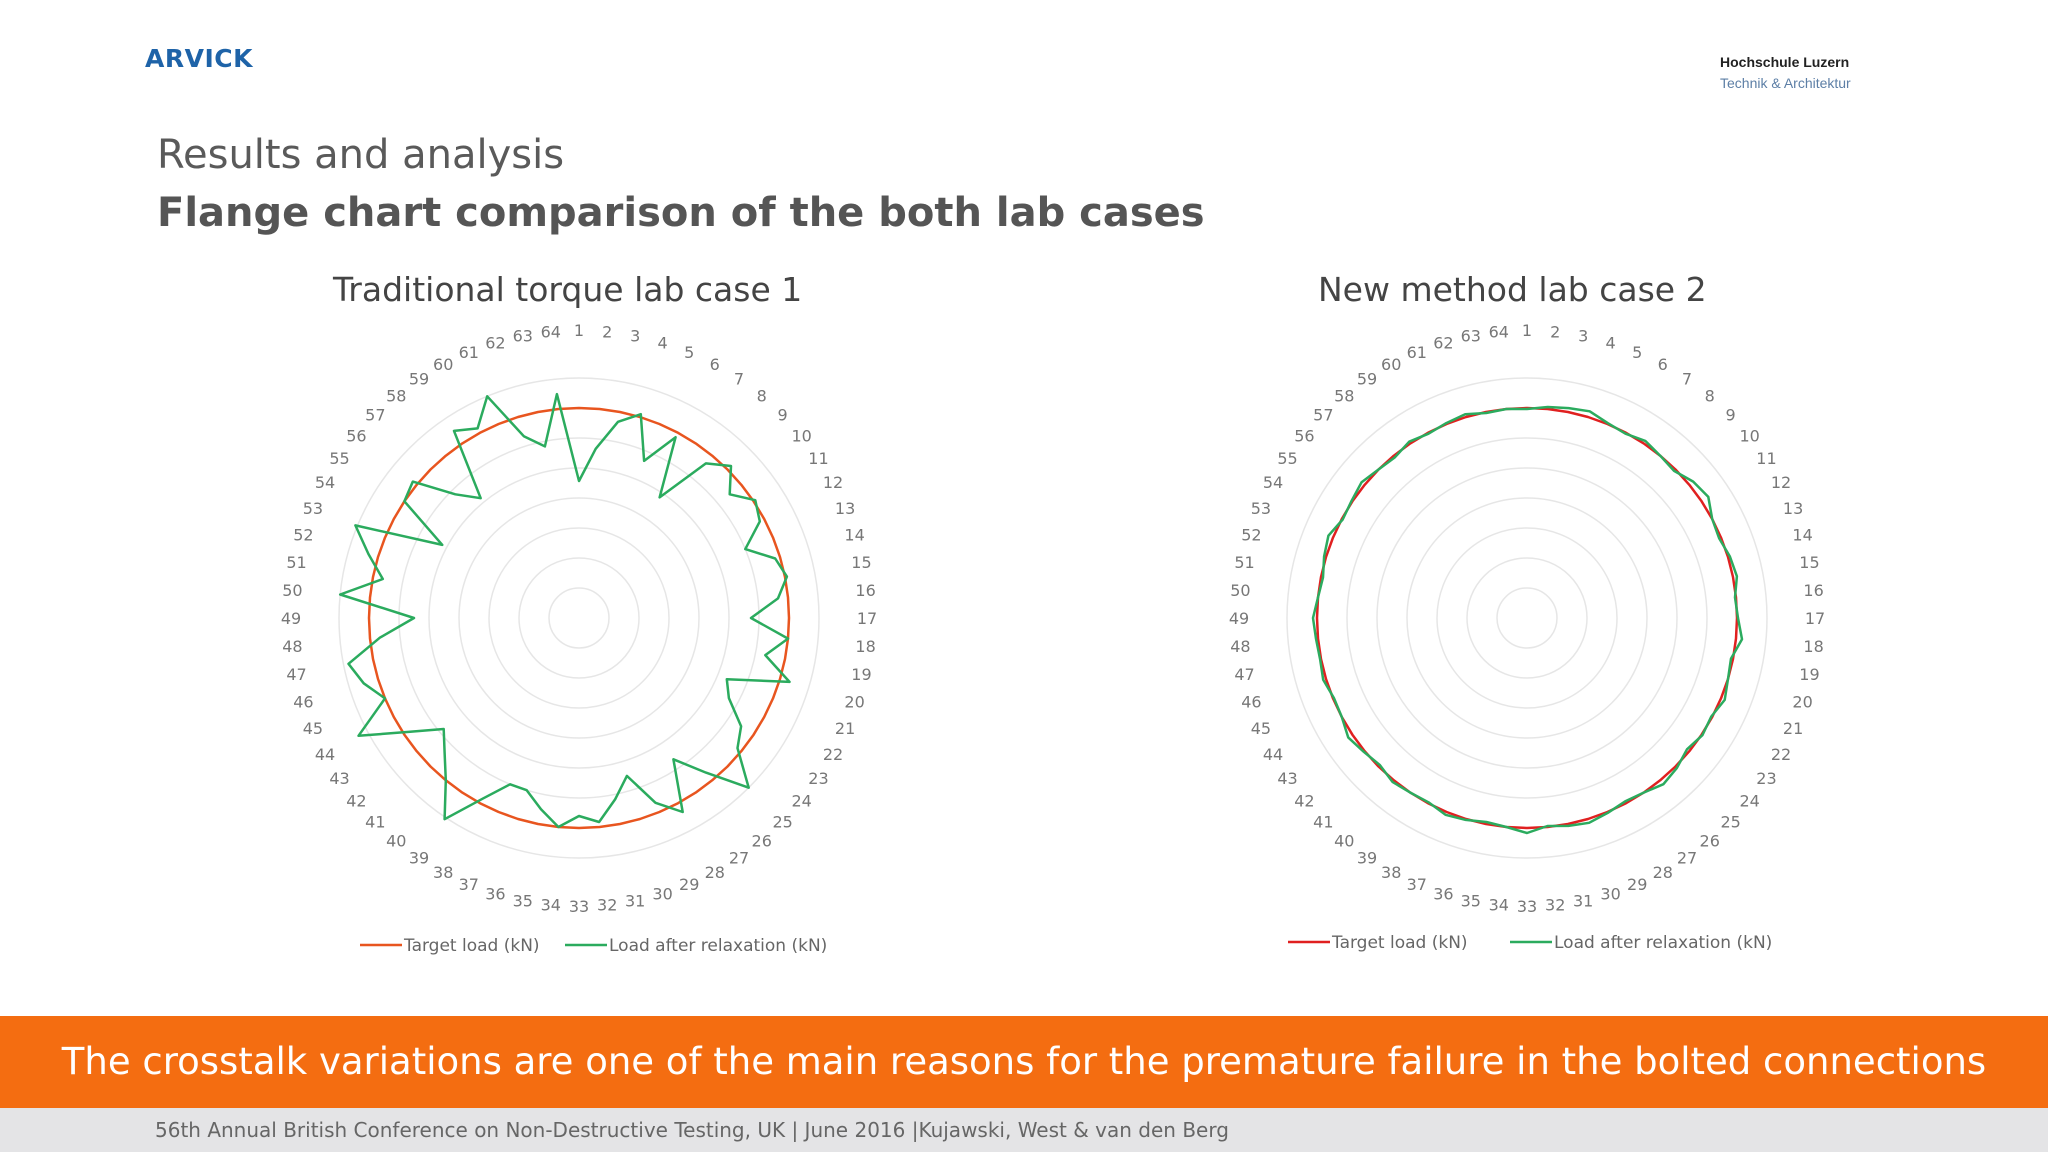  I want to click on category-label: 26, so click(1710, 841).